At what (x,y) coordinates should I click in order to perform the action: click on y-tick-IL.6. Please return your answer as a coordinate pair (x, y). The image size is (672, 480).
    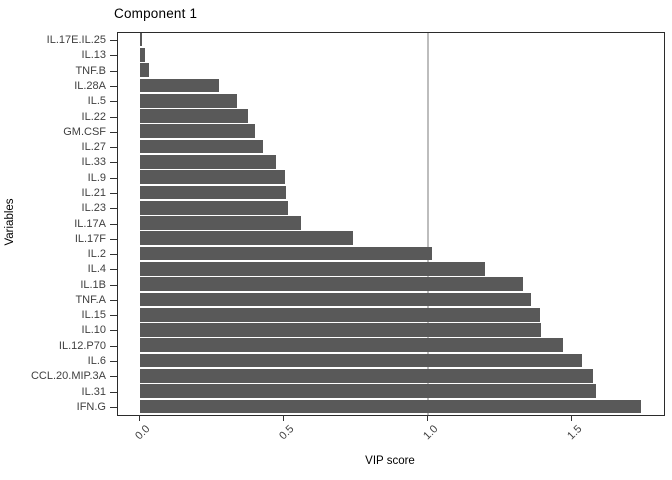
    Looking at the image, I should click on (113, 362).